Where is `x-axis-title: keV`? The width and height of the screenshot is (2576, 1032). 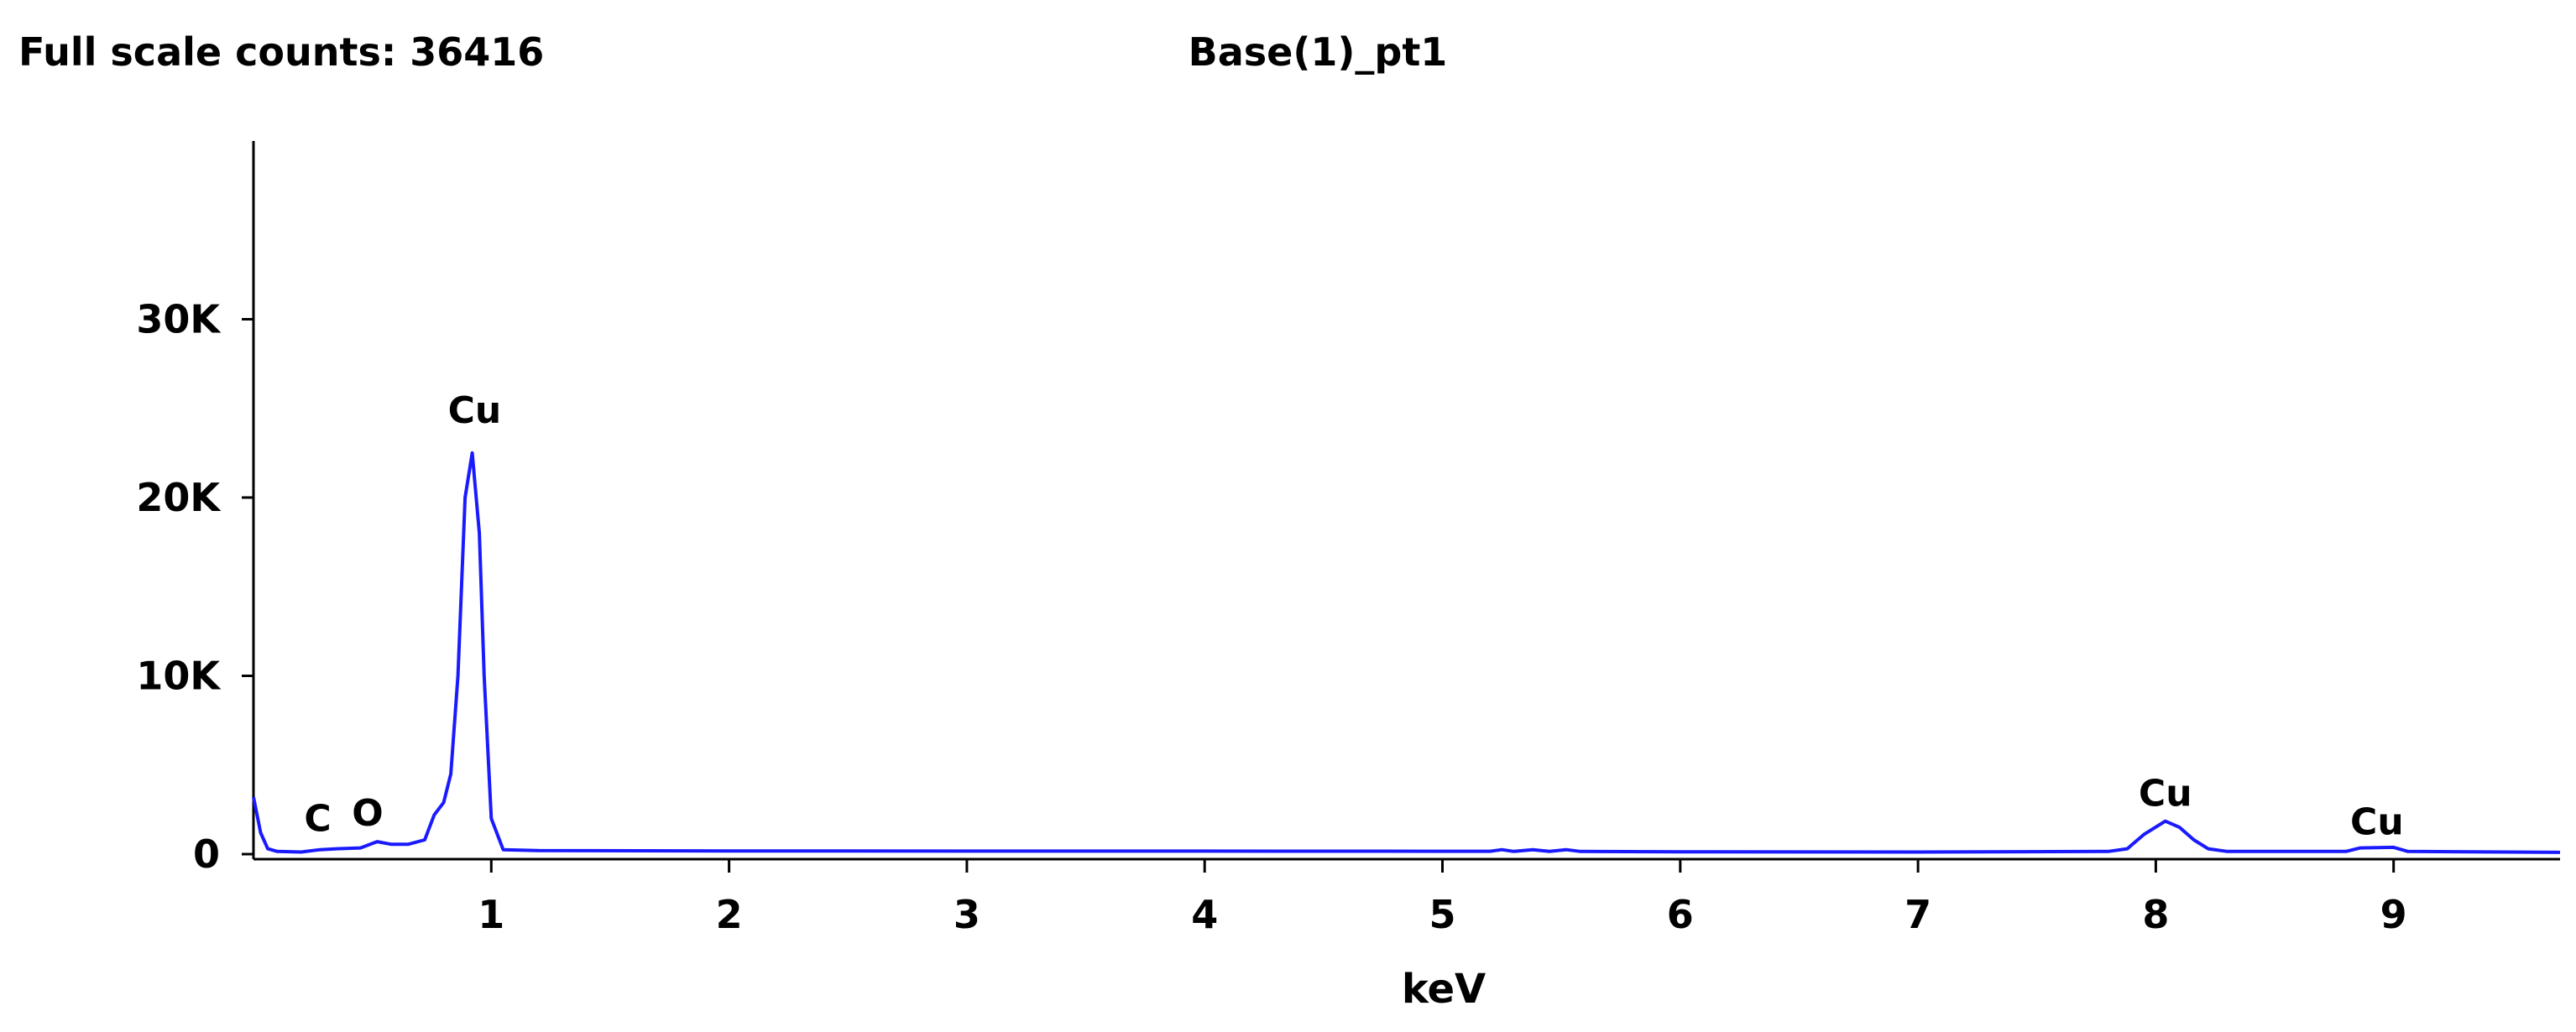 x-axis-title: keV is located at coordinates (1444, 989).